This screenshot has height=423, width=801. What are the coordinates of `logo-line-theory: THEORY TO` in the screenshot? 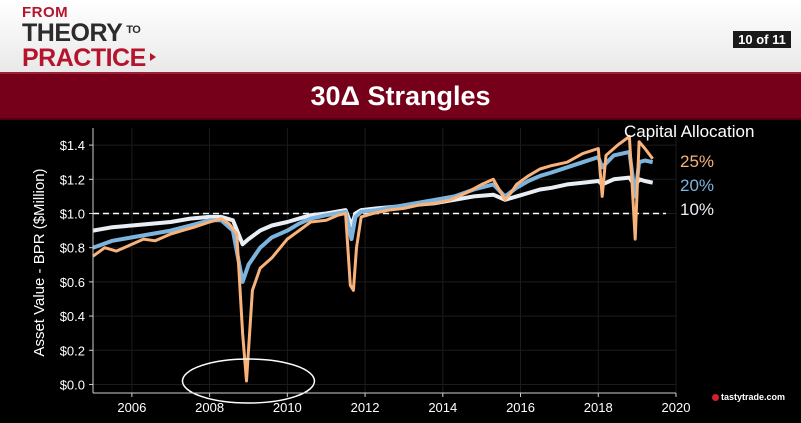 It's located at (81, 33).